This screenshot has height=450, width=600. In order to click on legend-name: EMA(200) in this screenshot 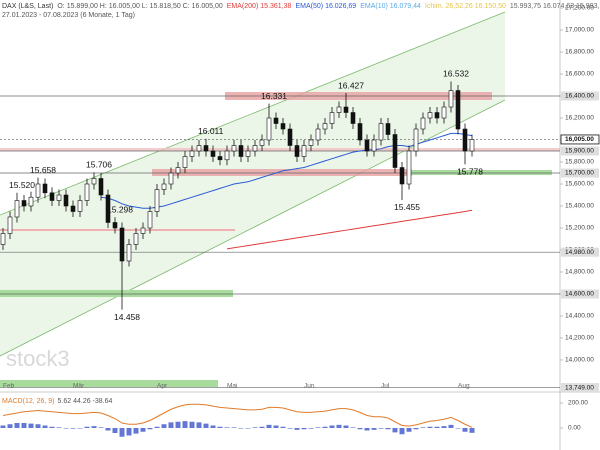, I will do `click(243, 6)`.